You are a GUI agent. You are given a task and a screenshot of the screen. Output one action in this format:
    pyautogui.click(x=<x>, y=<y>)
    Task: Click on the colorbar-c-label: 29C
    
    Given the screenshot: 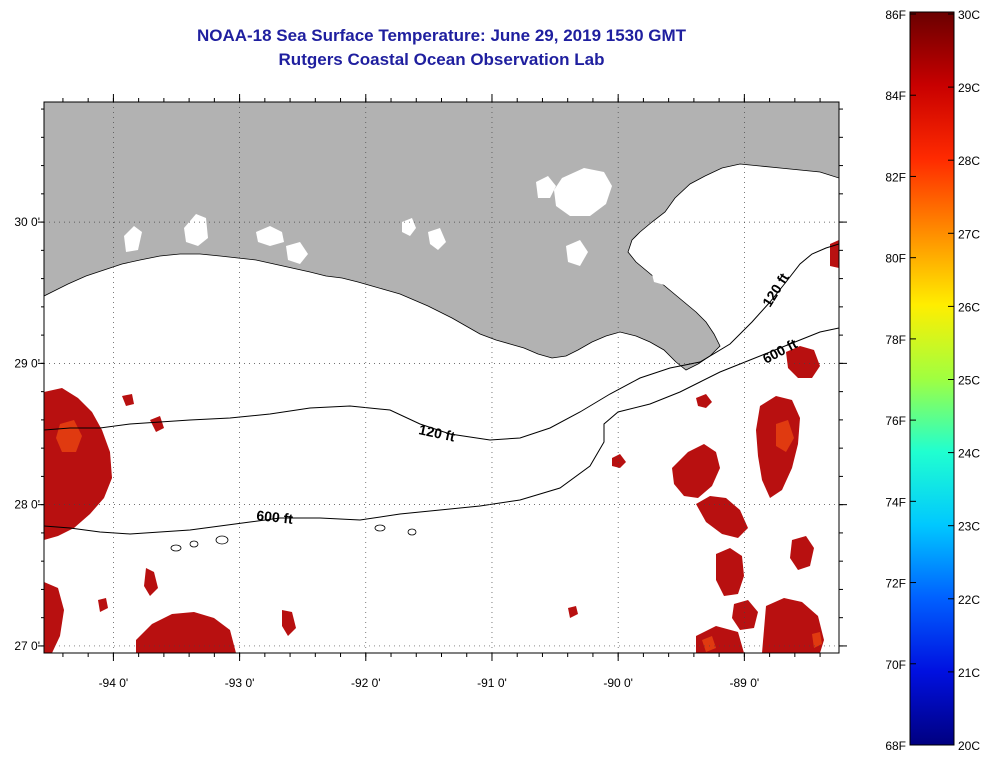 What is the action you would take?
    pyautogui.click(x=969, y=88)
    